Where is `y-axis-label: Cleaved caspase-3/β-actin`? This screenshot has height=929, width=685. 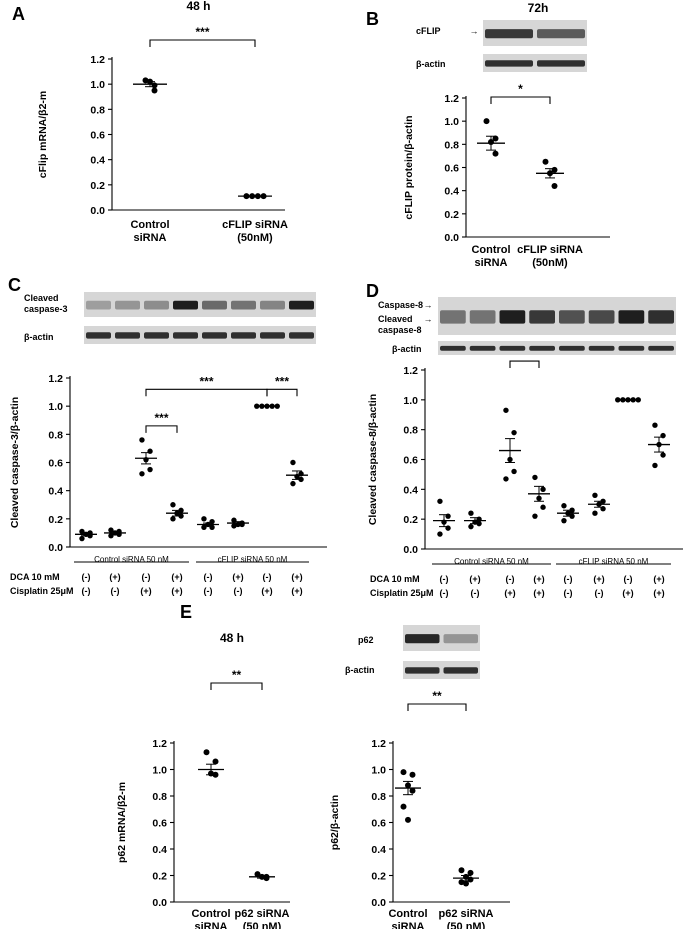
y-axis-label: Cleaved caspase-3/β-actin is located at coordinates (15, 462).